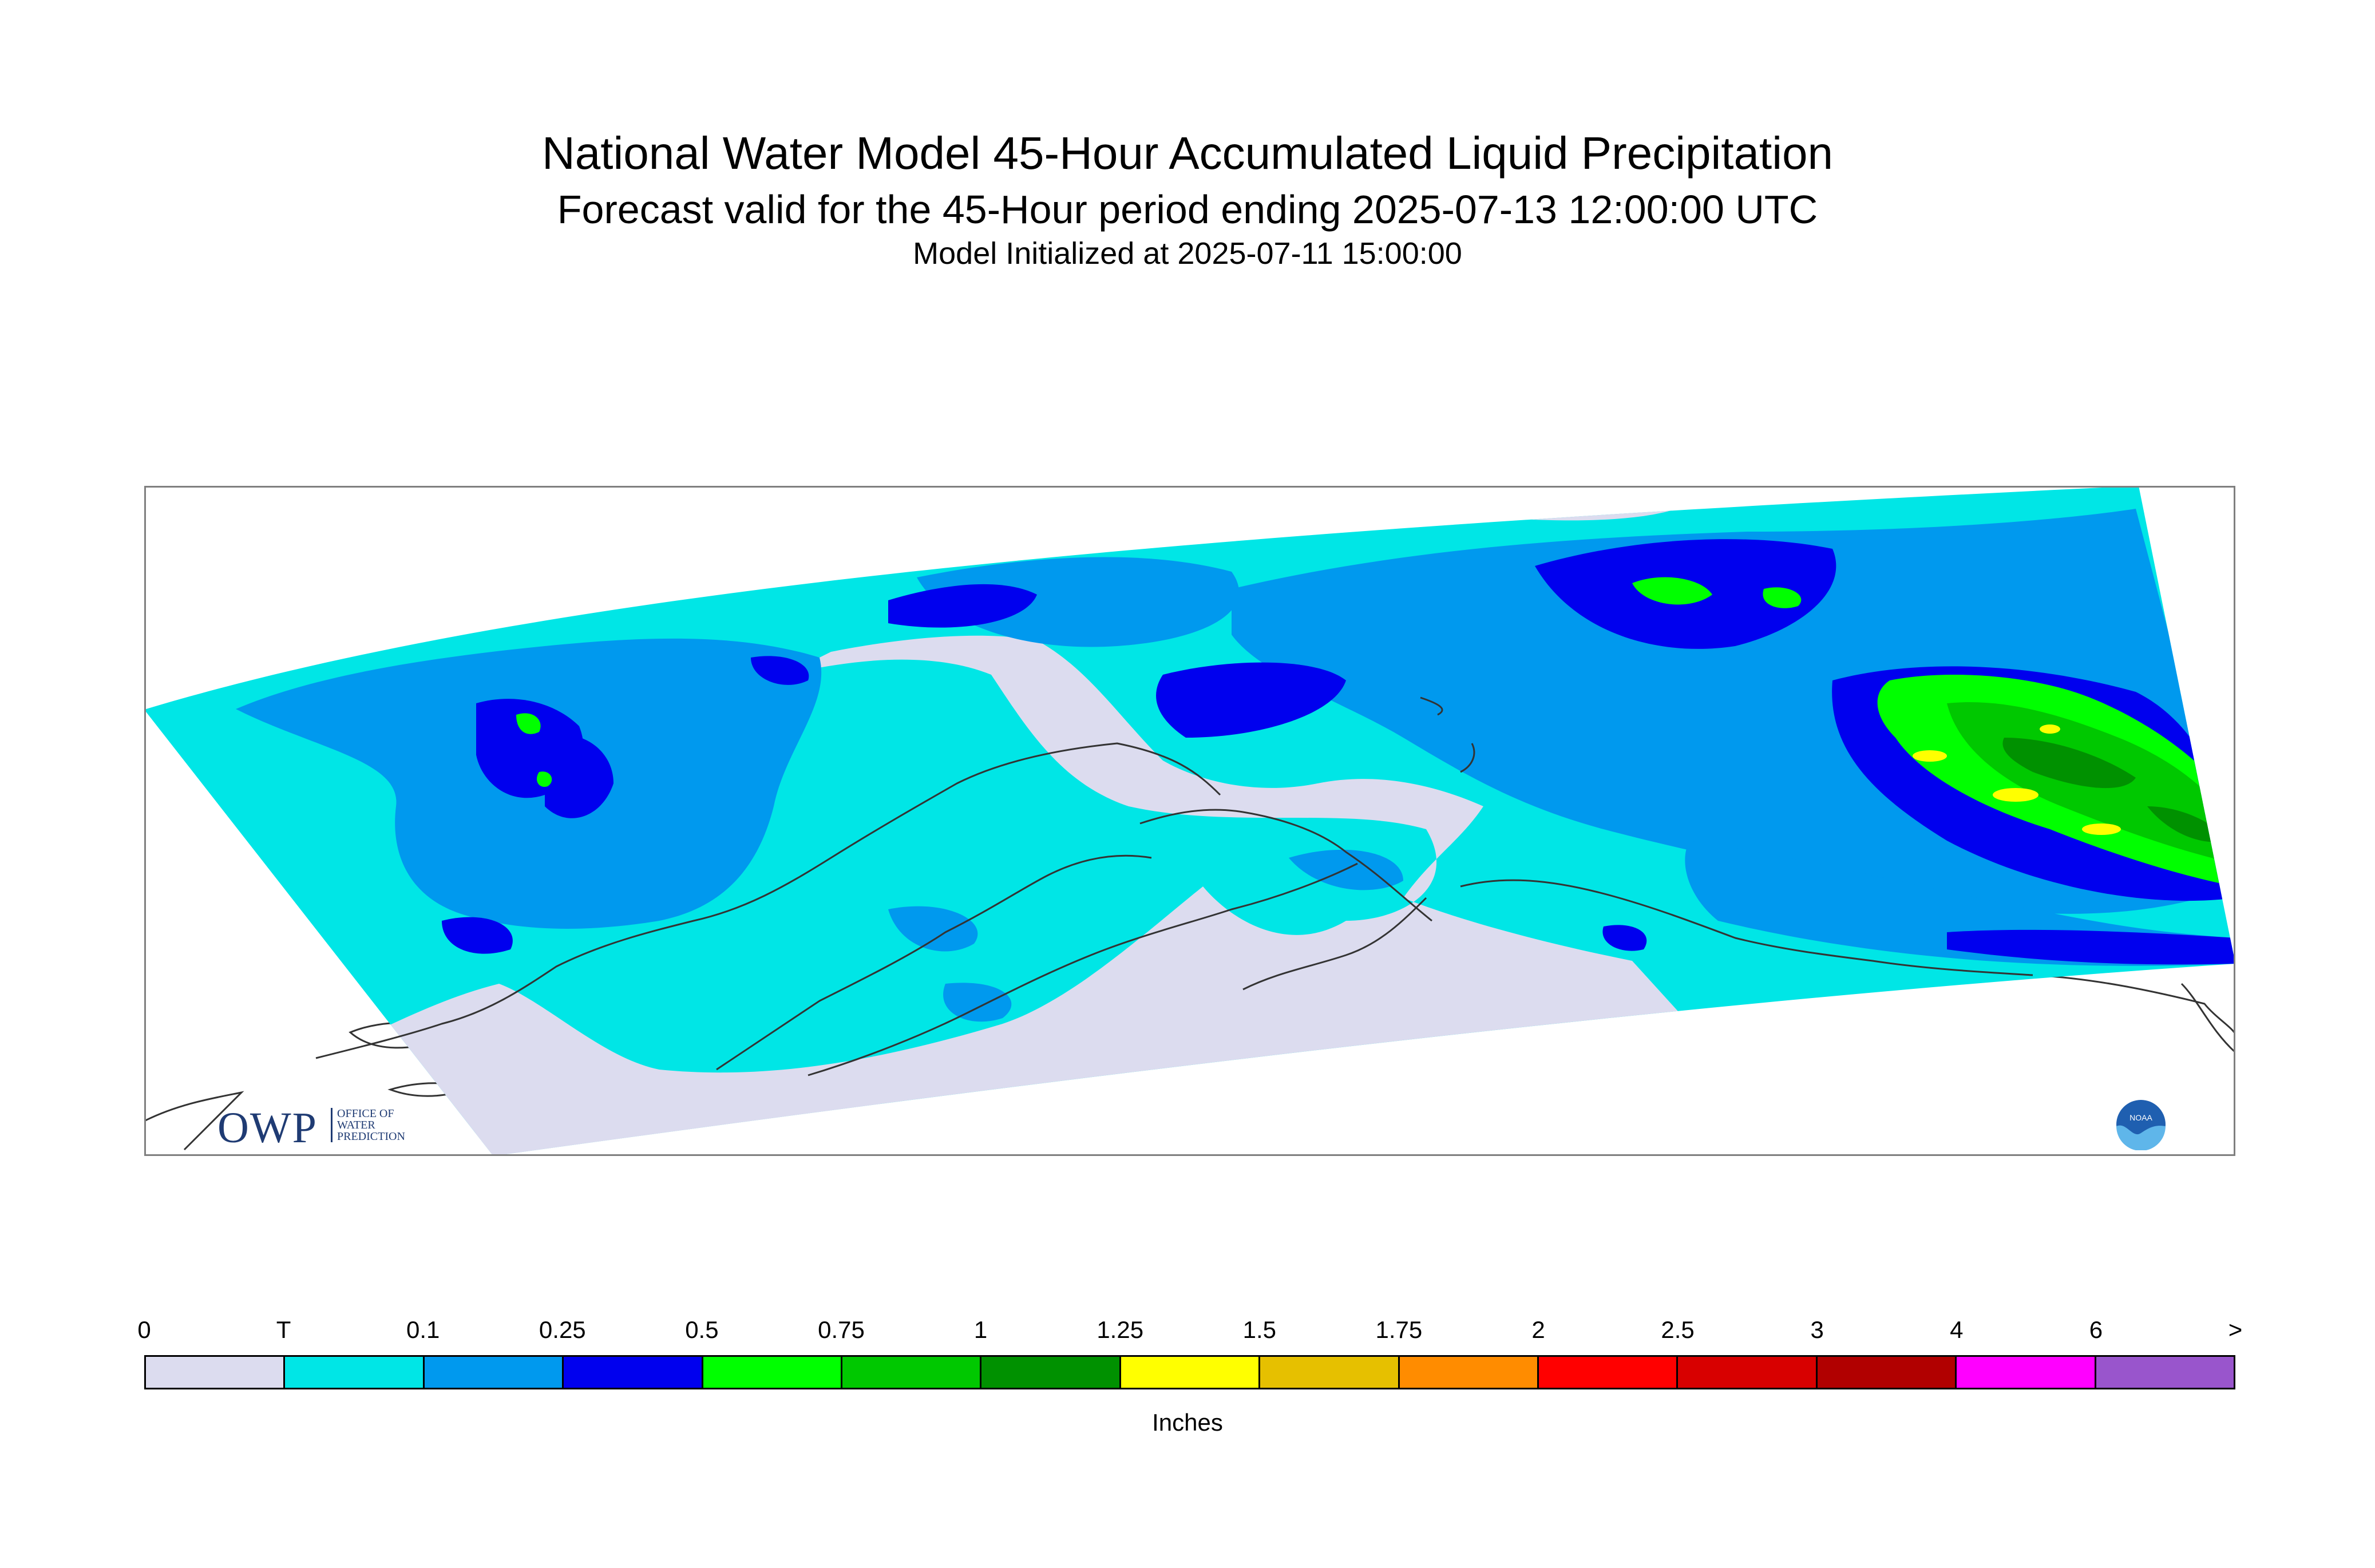 Image resolution: width=2375 pixels, height=1568 pixels. I want to click on owp-logo-line: OFFICE OF, so click(365, 1113).